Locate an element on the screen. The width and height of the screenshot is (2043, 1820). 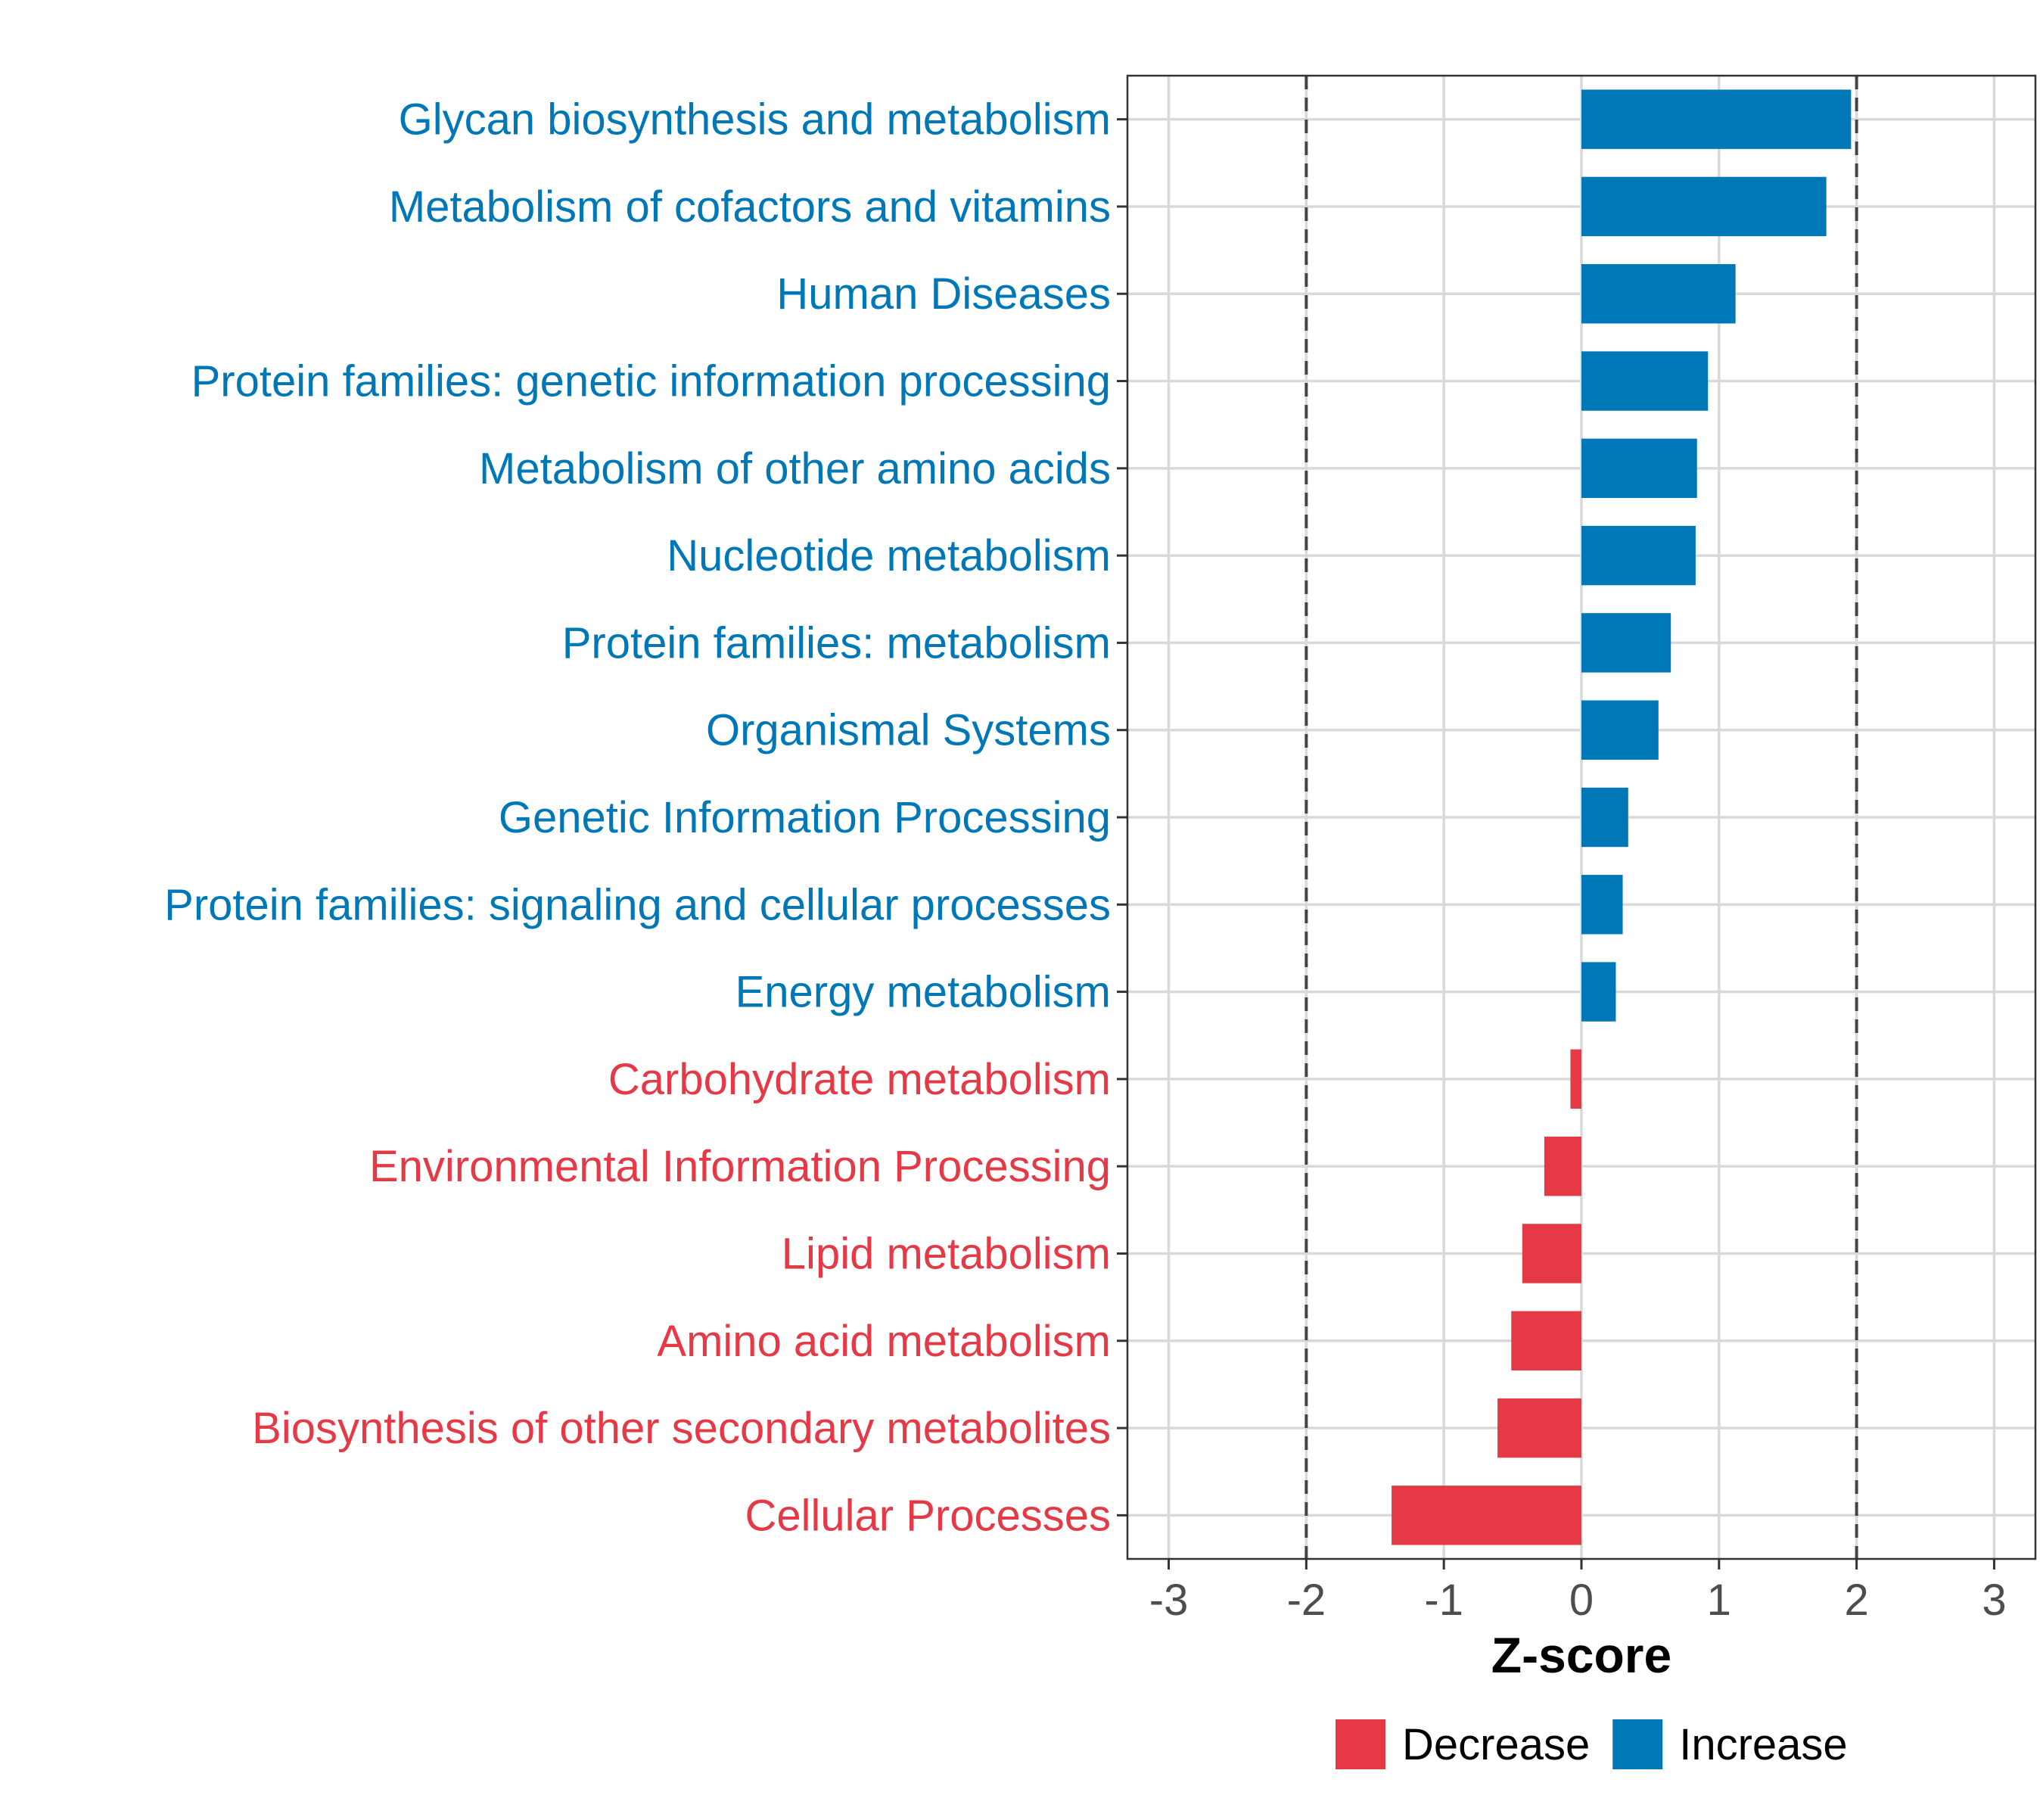
y-tick-label: Metabolism of other amino acids is located at coordinates (795, 468).